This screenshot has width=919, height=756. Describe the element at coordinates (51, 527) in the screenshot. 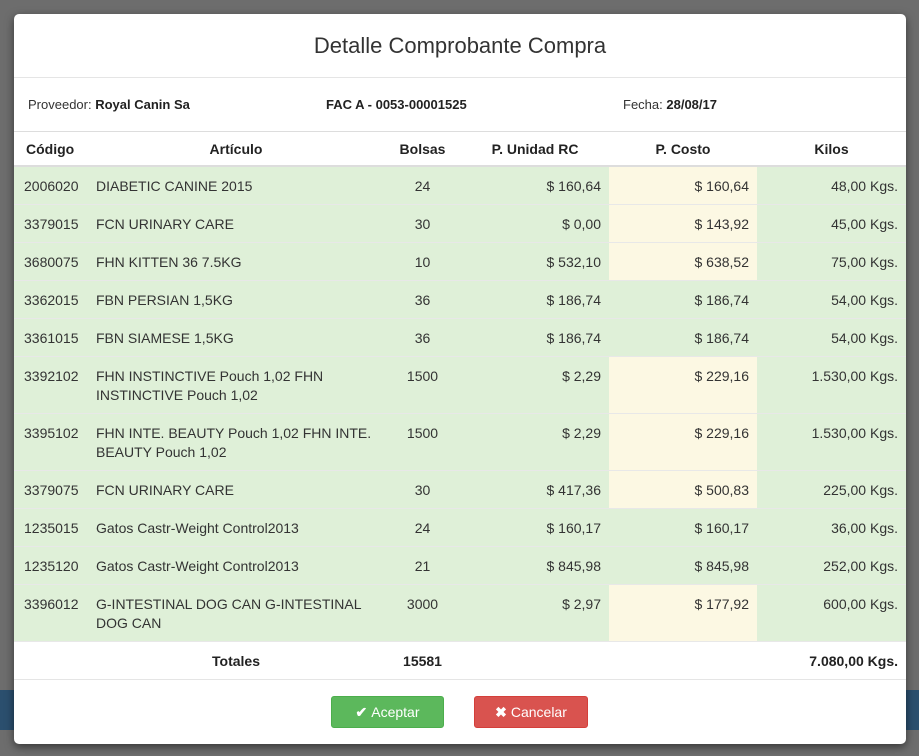

I see `cell-codigo: 1235015` at that location.